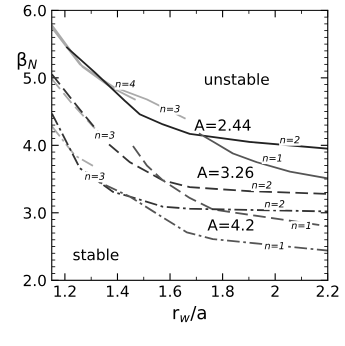 This screenshot has width=345, height=346. What do you see at coordinates (27, 61) in the screenshot?
I see `y-axis-title: β$_{N}$` at bounding box center [27, 61].